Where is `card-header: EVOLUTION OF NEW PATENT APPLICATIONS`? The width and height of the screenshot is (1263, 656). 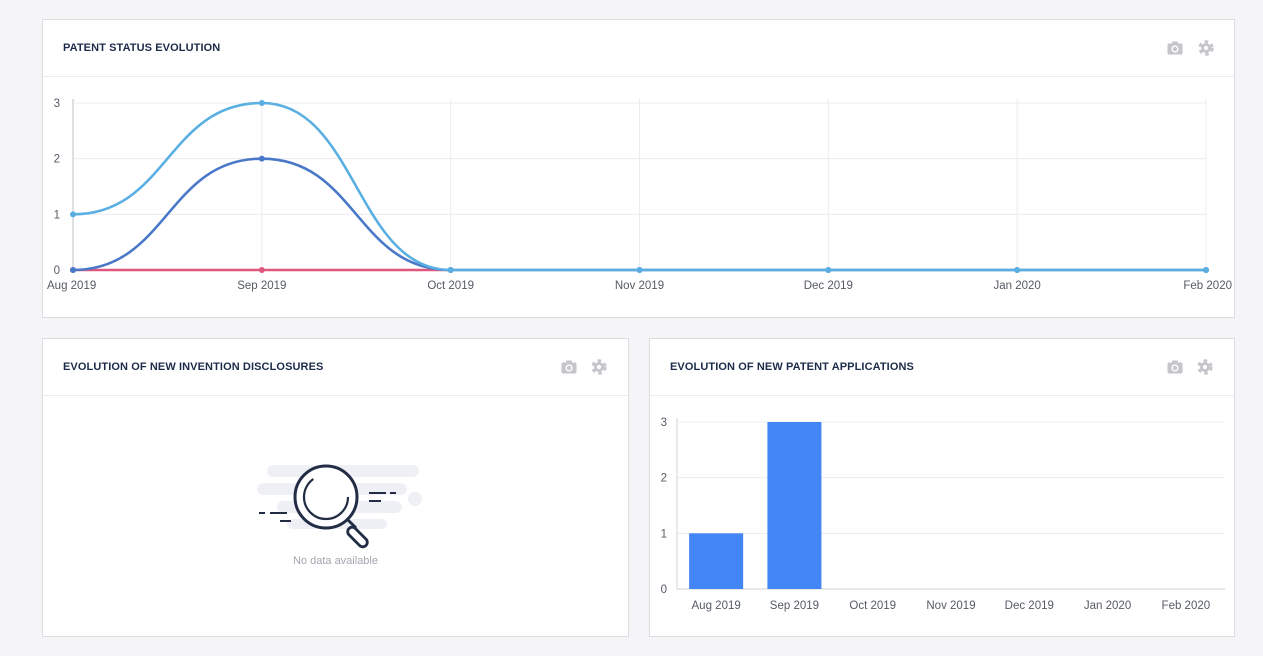
card-header: EVOLUTION OF NEW PATENT APPLICATIONS is located at coordinates (942, 367).